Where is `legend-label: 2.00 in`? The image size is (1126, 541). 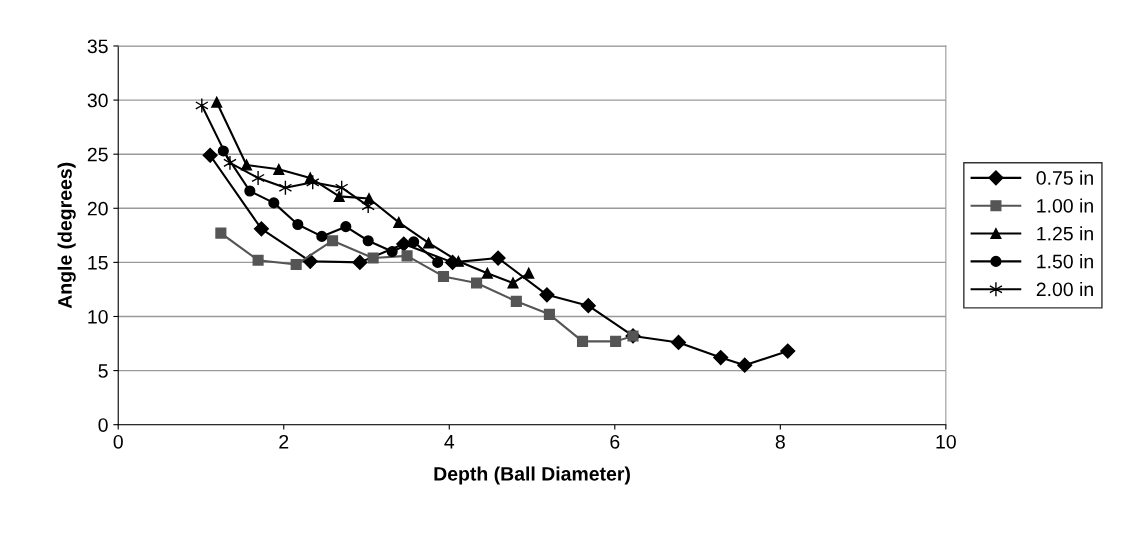
legend-label: 2.00 in is located at coordinates (1064, 289).